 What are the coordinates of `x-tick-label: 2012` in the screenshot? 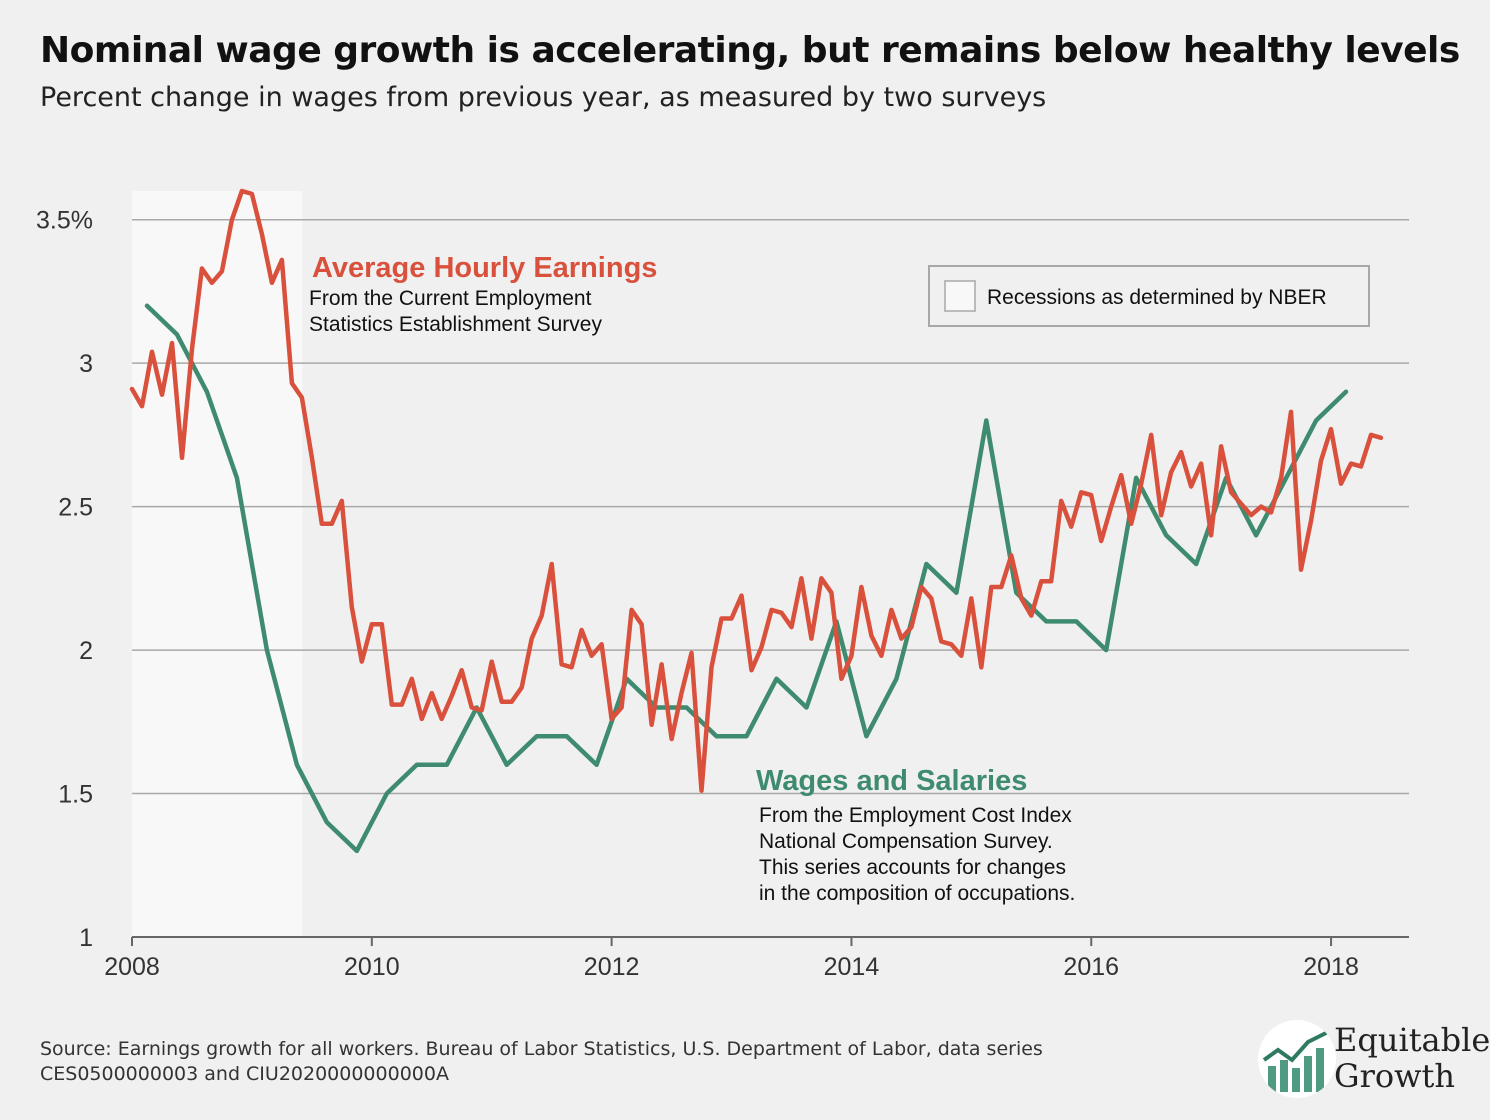 It's located at (612, 967).